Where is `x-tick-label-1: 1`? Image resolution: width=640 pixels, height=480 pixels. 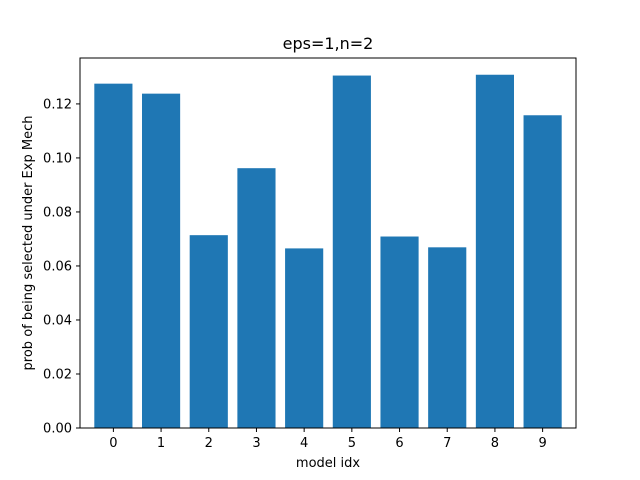 x-tick-label-1: 1 is located at coordinates (161, 443).